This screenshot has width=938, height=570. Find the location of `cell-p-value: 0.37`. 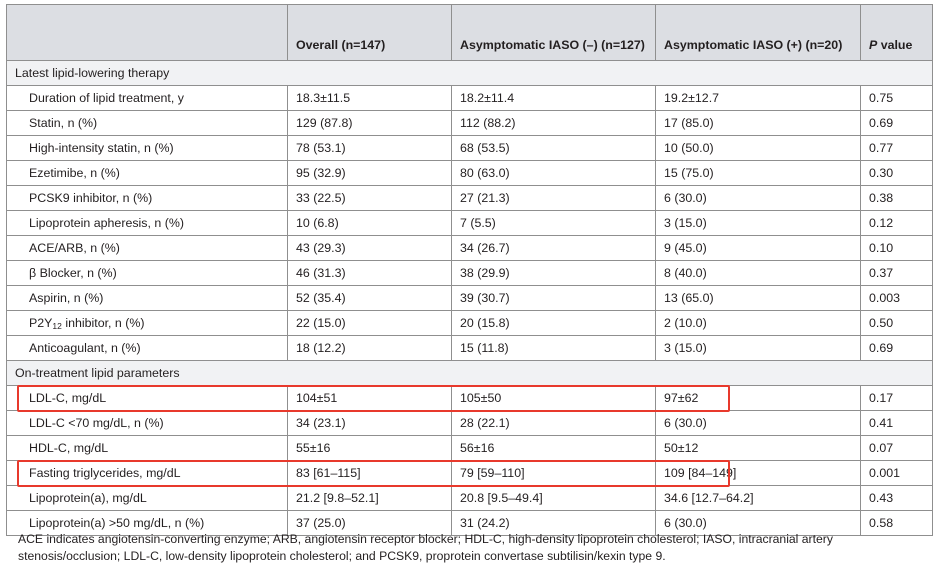

cell-p-value: 0.37 is located at coordinates (896, 273).